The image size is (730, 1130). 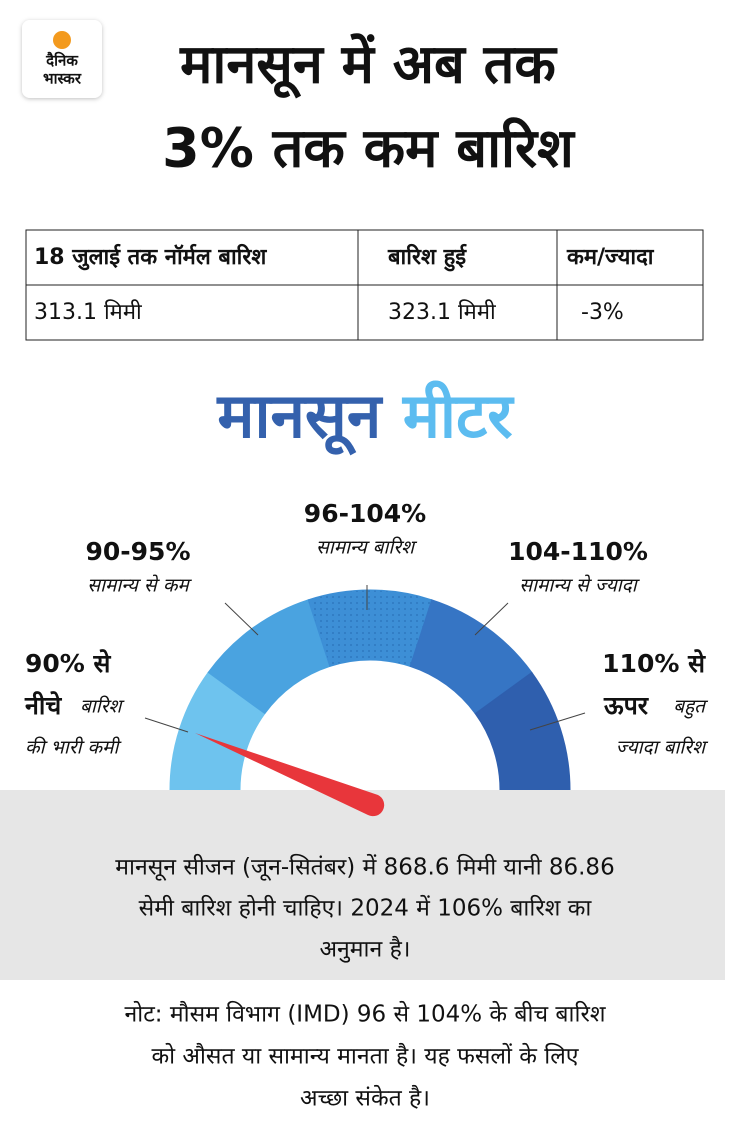 I want to click on table-header: बारिश हुई, so click(x=427, y=257).